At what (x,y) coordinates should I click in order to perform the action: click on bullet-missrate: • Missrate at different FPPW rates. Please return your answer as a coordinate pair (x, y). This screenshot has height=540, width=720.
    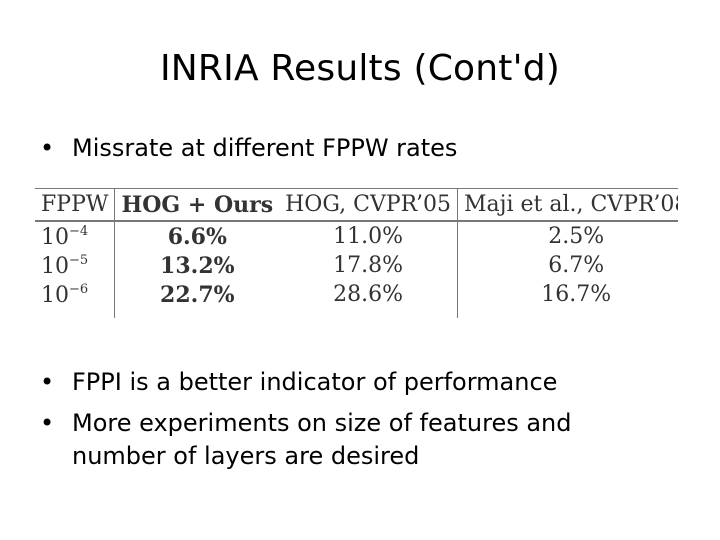
    Looking at the image, I should click on (360, 148).